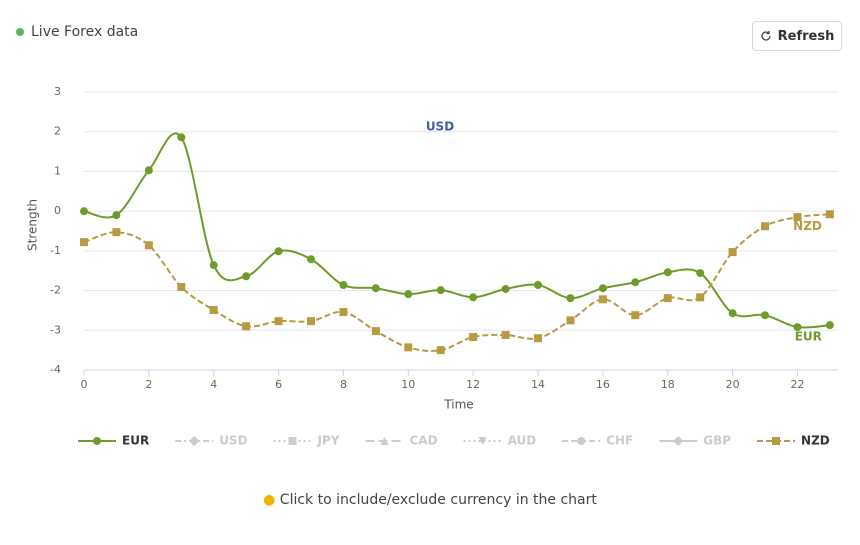  What do you see at coordinates (597, 441) in the screenshot?
I see `legend-item: CHF` at bounding box center [597, 441].